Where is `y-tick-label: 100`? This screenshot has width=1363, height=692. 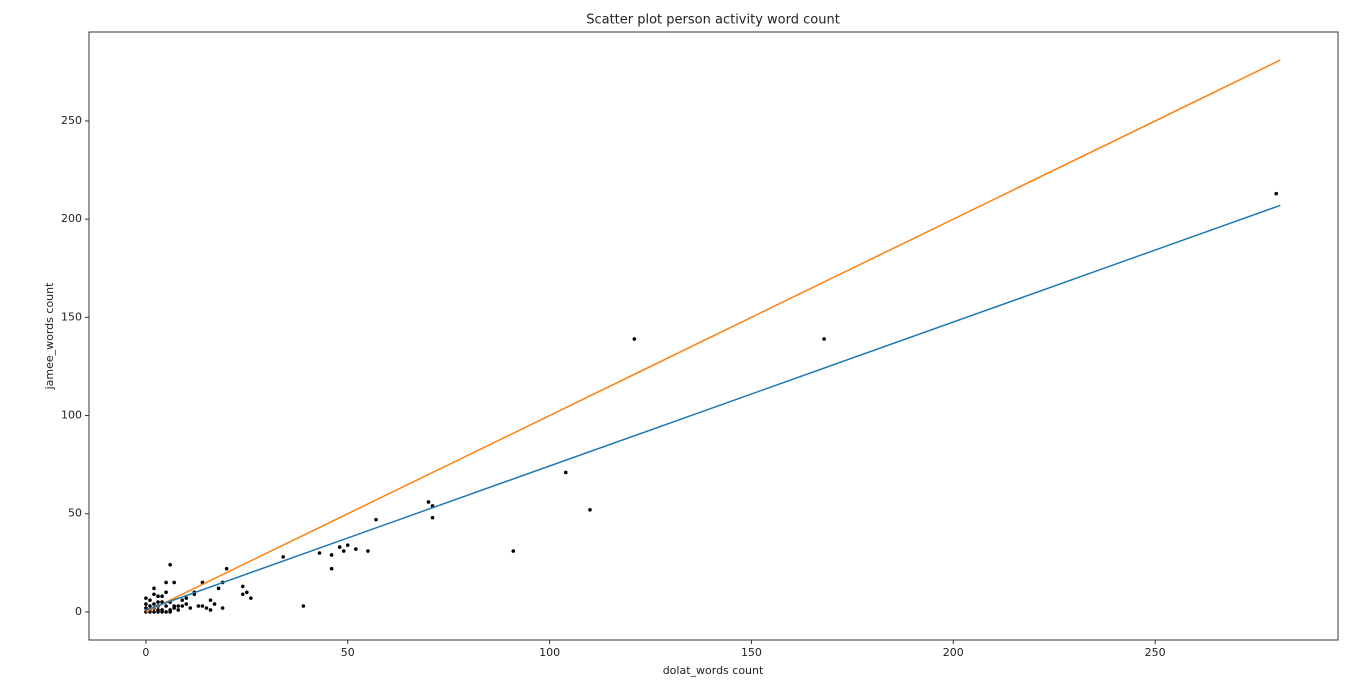
y-tick-label: 100 is located at coordinates (71, 415).